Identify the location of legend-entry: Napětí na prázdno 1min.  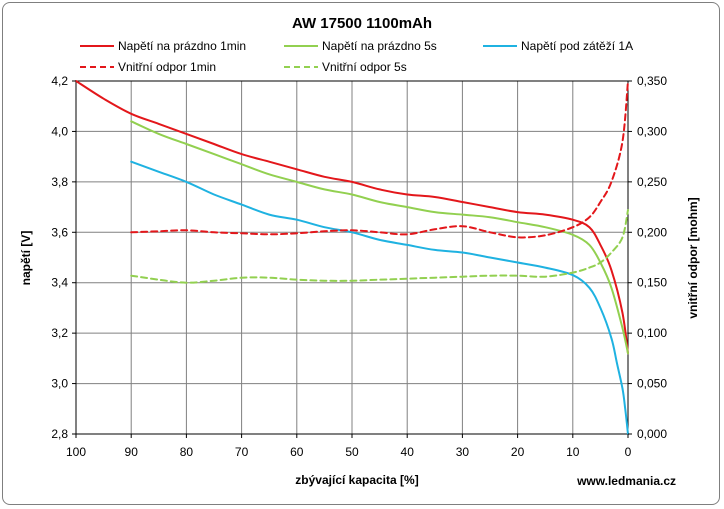
(182, 46).